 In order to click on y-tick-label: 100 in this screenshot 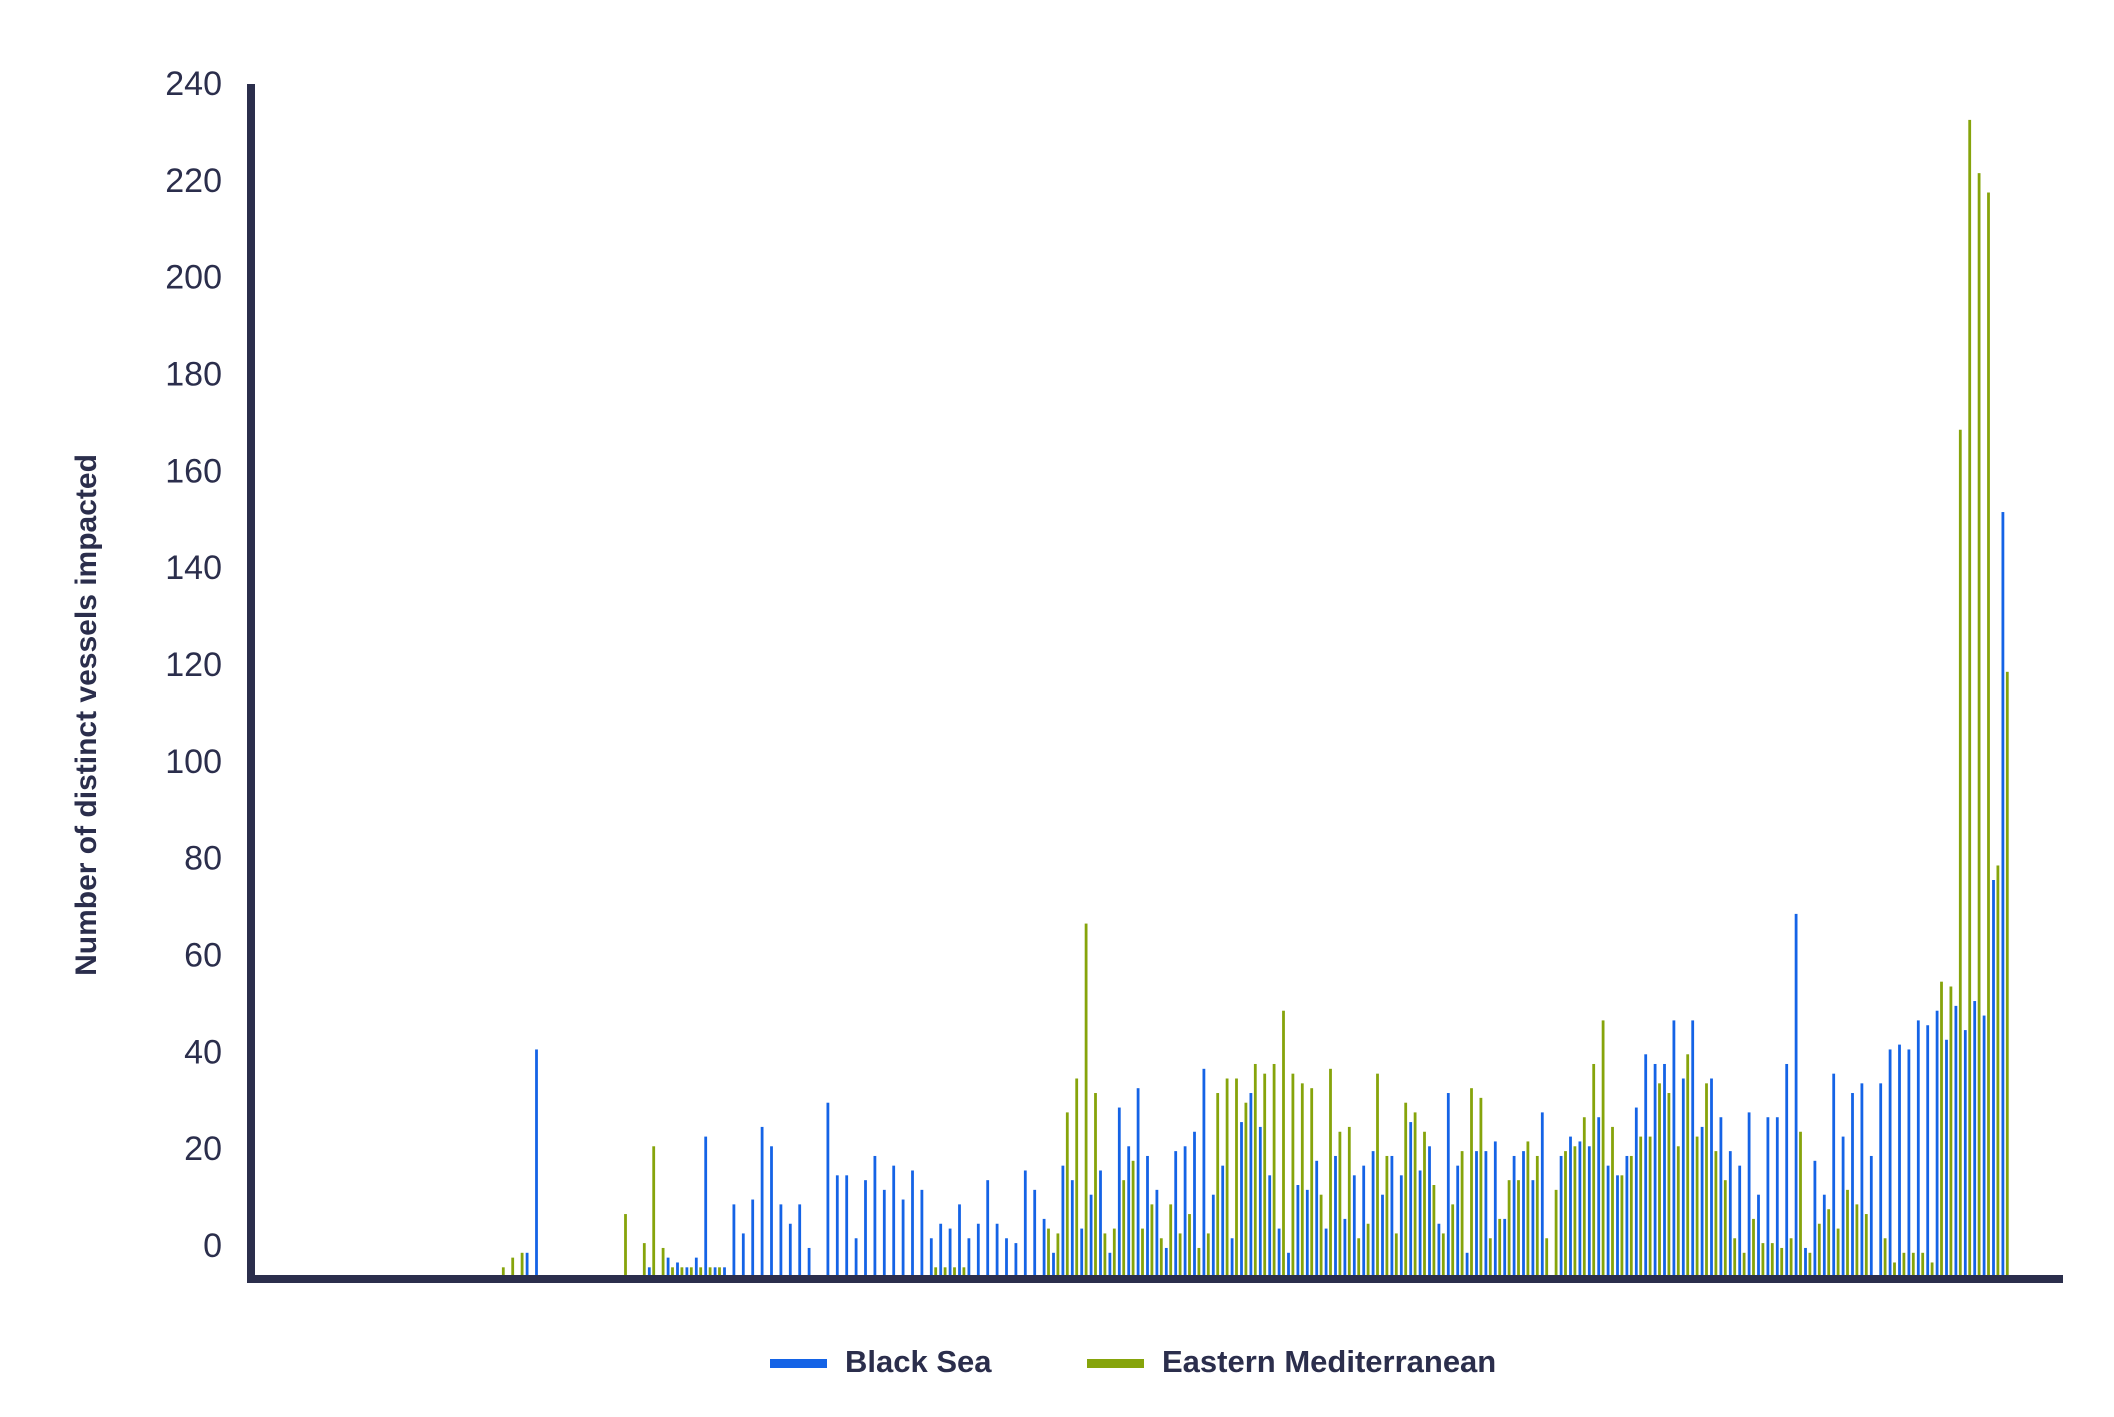, I will do `click(193, 762)`.